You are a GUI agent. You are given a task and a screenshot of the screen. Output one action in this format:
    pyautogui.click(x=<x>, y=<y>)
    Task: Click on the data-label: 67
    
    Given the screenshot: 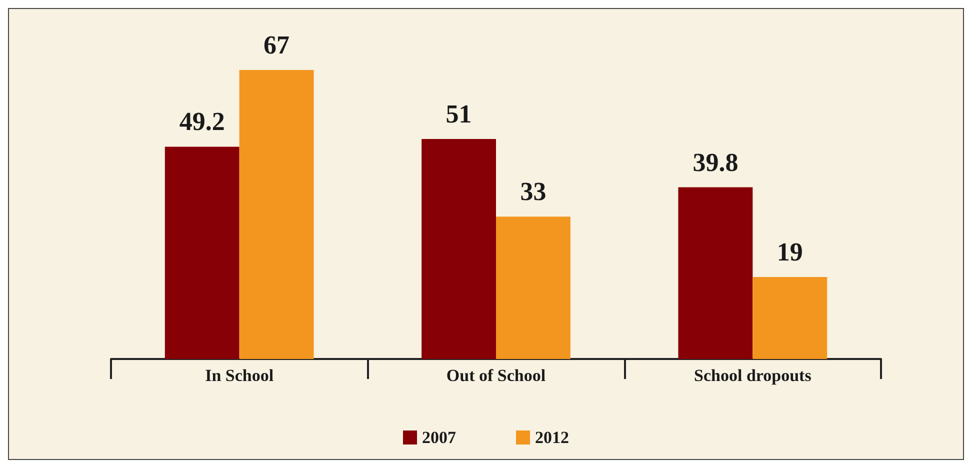 What is the action you would take?
    pyautogui.click(x=277, y=45)
    